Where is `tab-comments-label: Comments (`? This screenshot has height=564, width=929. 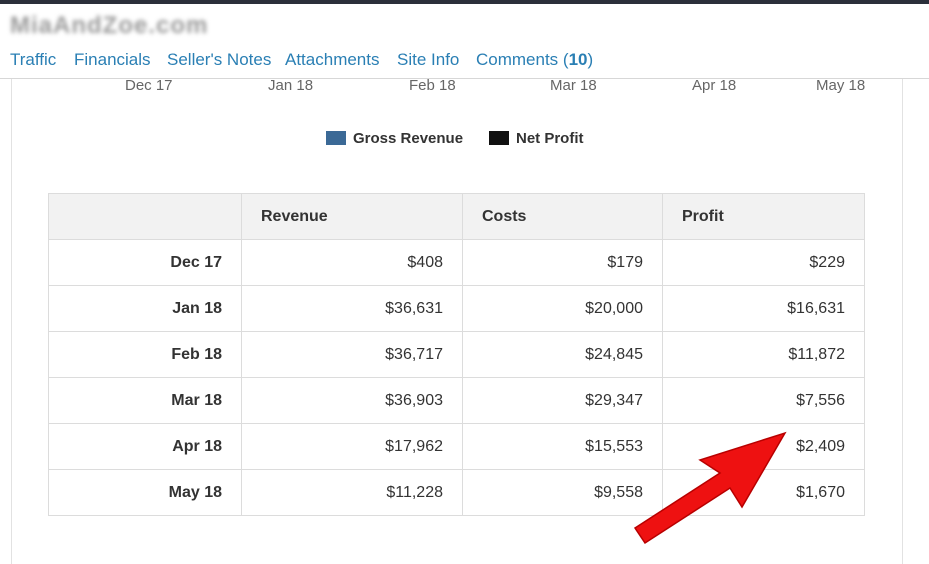 tab-comments-label: Comments ( is located at coordinates (522, 59).